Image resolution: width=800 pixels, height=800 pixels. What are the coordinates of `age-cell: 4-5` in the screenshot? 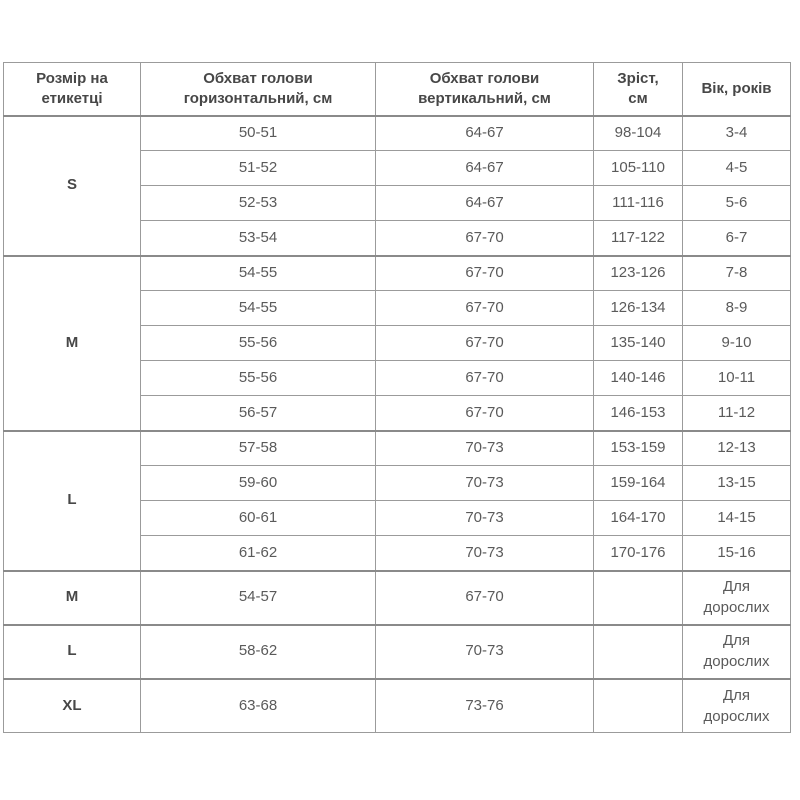 It's located at (736, 168).